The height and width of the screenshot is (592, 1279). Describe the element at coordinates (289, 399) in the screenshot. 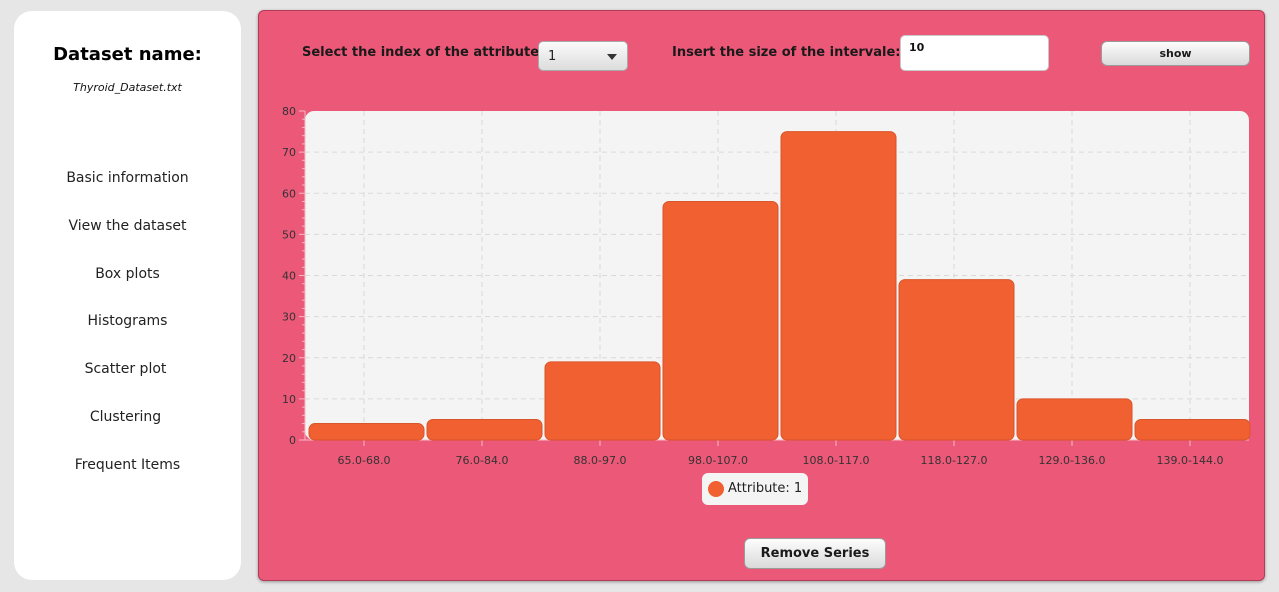

I see `y-tick-label: 10` at that location.